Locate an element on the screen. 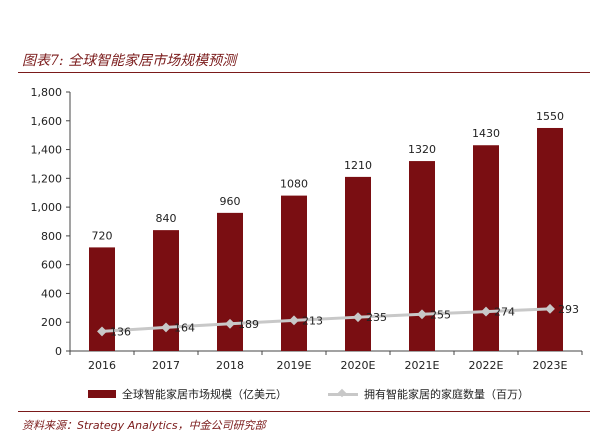 This screenshot has width=606, height=441. x-tick-label: 2021E is located at coordinates (422, 365).